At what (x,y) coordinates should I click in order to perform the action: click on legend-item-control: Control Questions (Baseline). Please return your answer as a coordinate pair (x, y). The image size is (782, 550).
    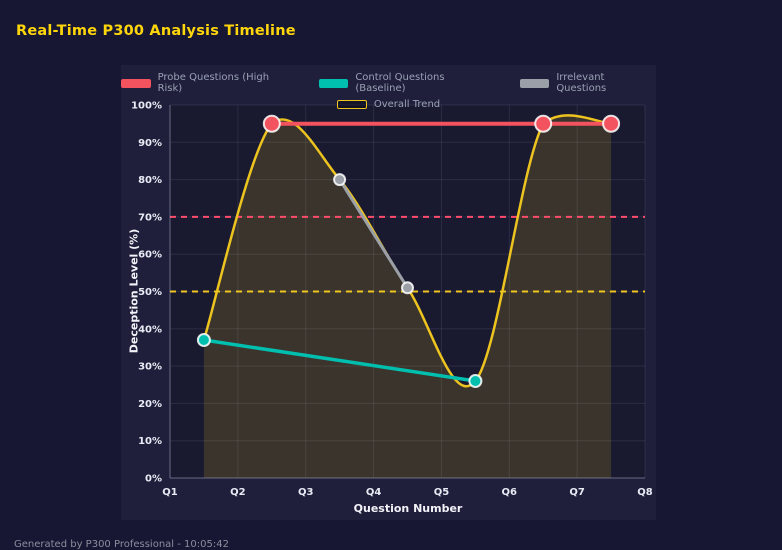
    Looking at the image, I should click on (407, 83).